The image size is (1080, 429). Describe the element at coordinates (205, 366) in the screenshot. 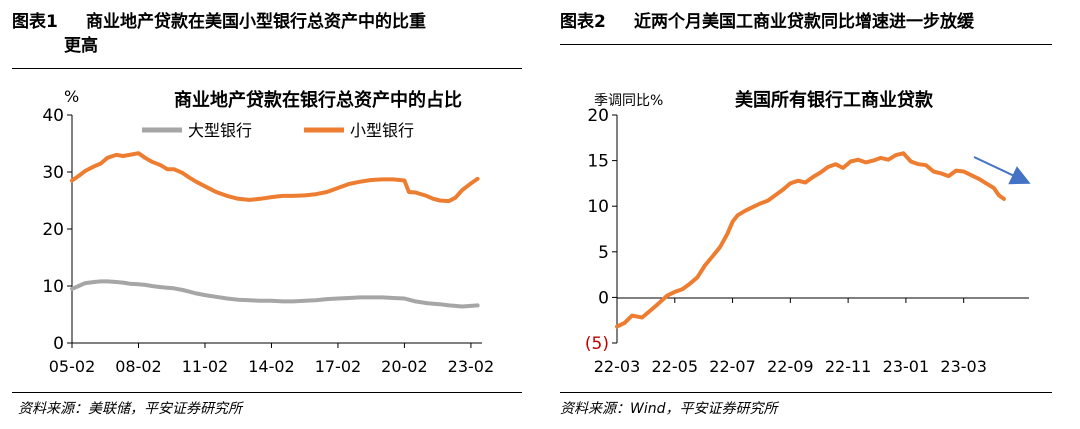

I see `x-tick-label: 11-02` at that location.